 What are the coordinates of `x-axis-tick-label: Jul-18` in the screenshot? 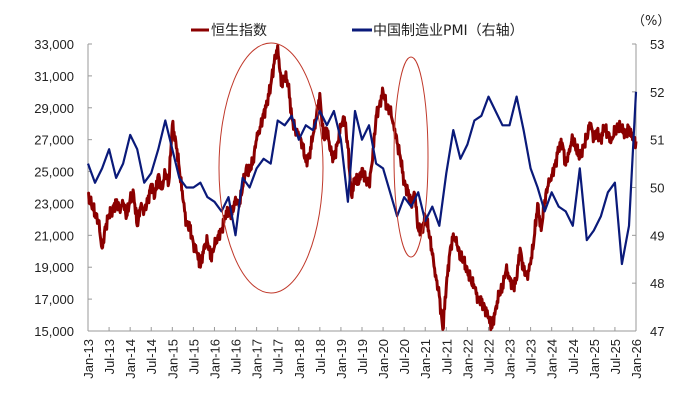 It's located at (320, 356).